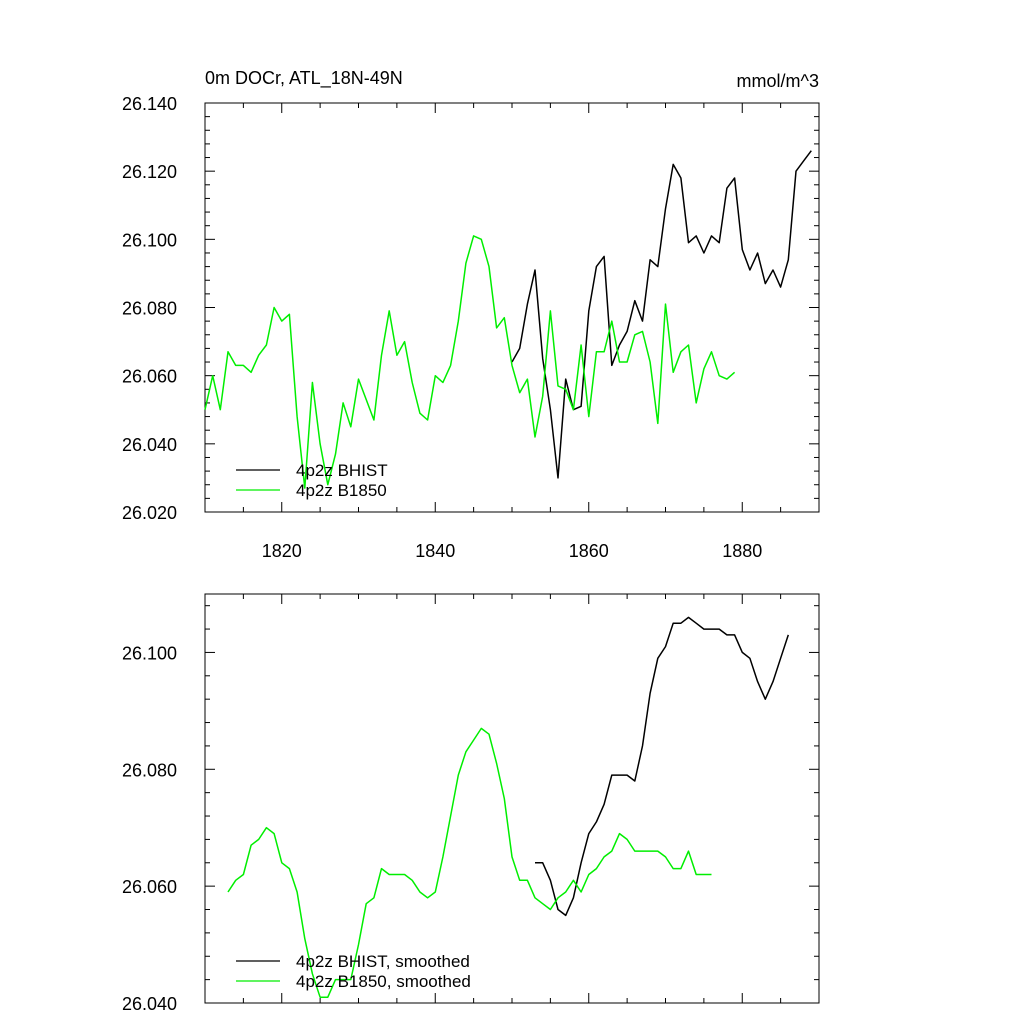 The height and width of the screenshot is (1024, 1024). Describe the element at coordinates (383, 981) in the screenshot. I see `legend-label-b1850-smoothed: 4p2z B1850, smoothed` at that location.